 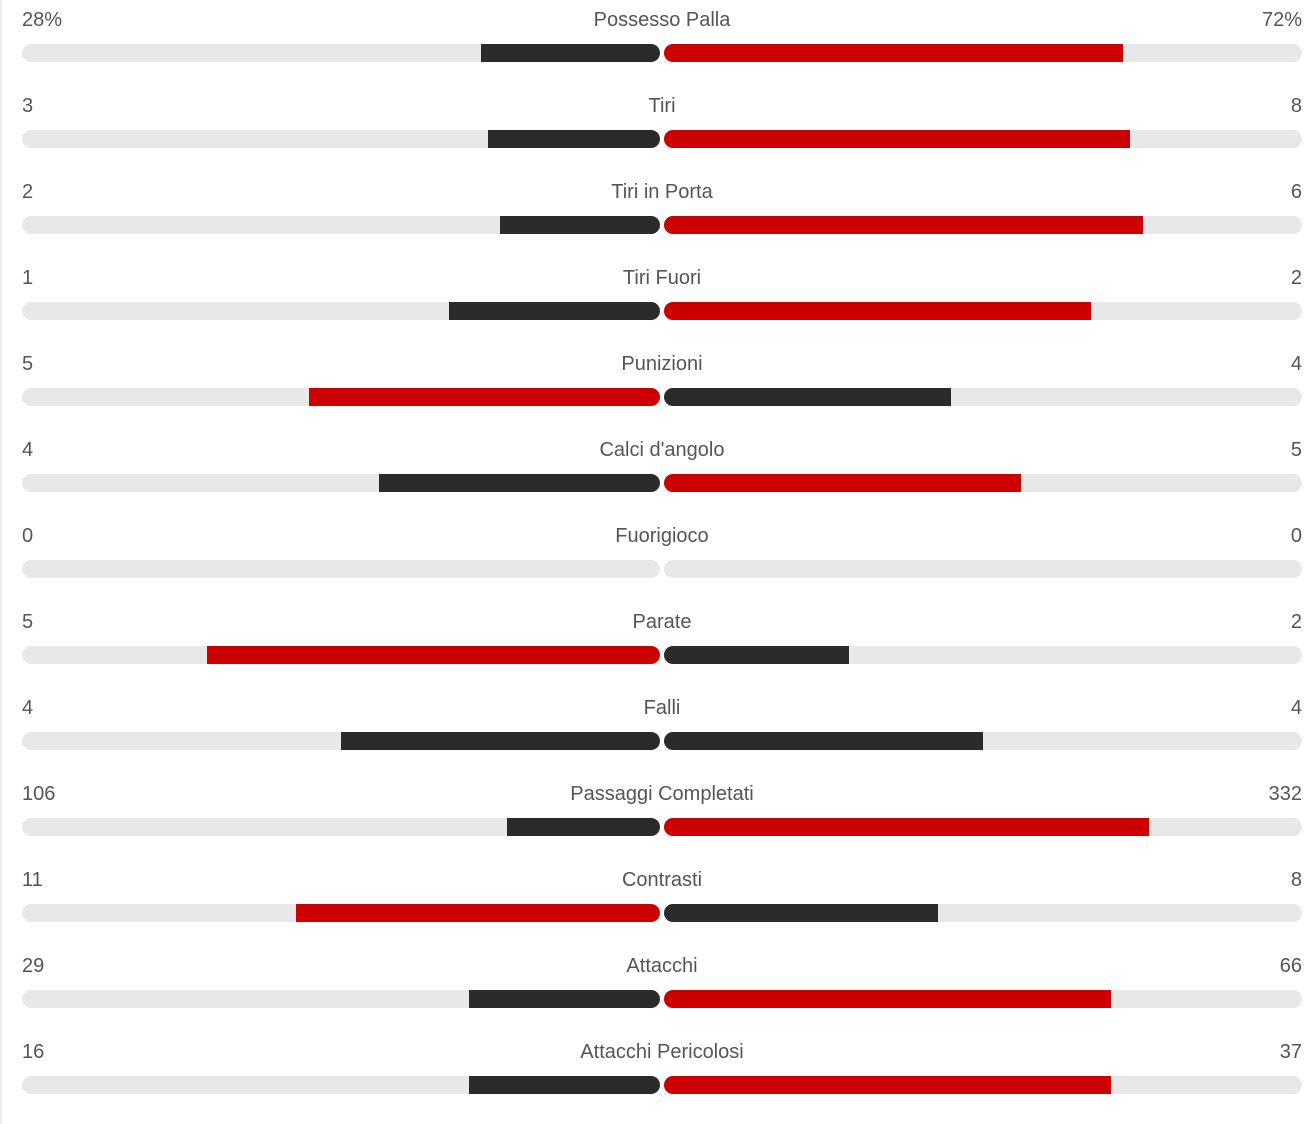 What do you see at coordinates (662, 43) in the screenshot?
I see `stat-row: 28% Possesso Palla 72%` at bounding box center [662, 43].